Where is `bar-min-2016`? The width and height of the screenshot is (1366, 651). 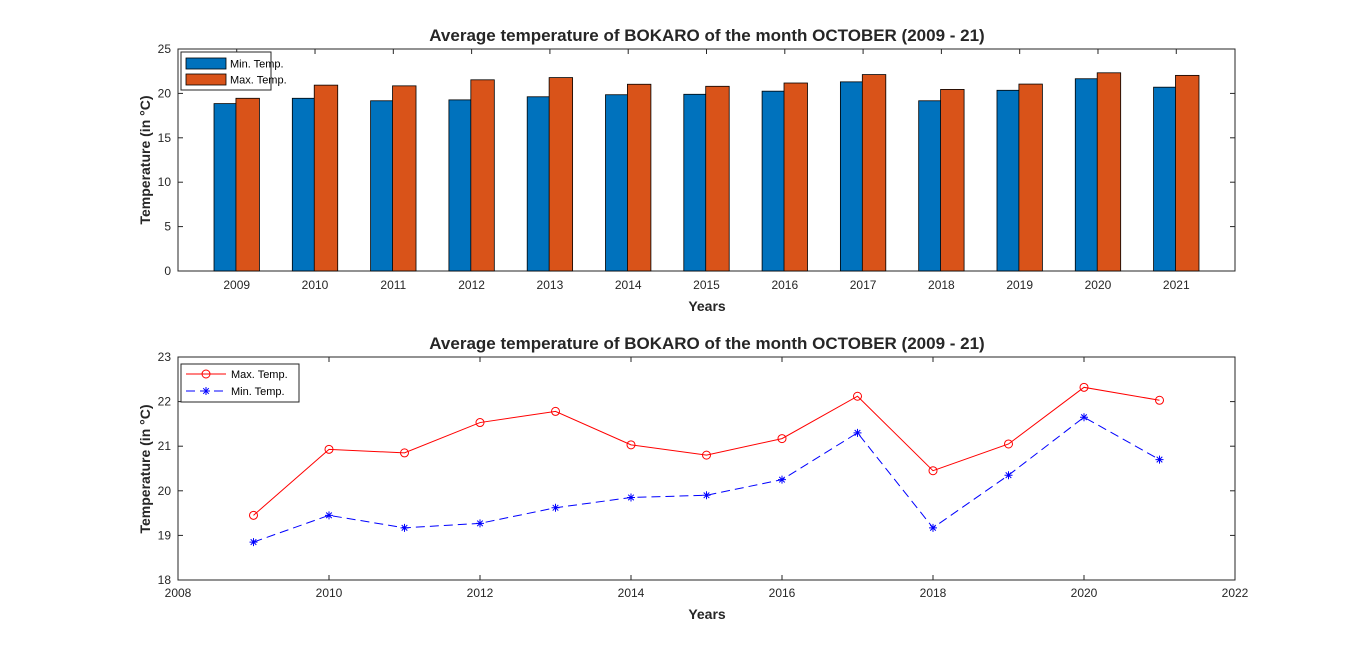 bar-min-2016 is located at coordinates (773, 181).